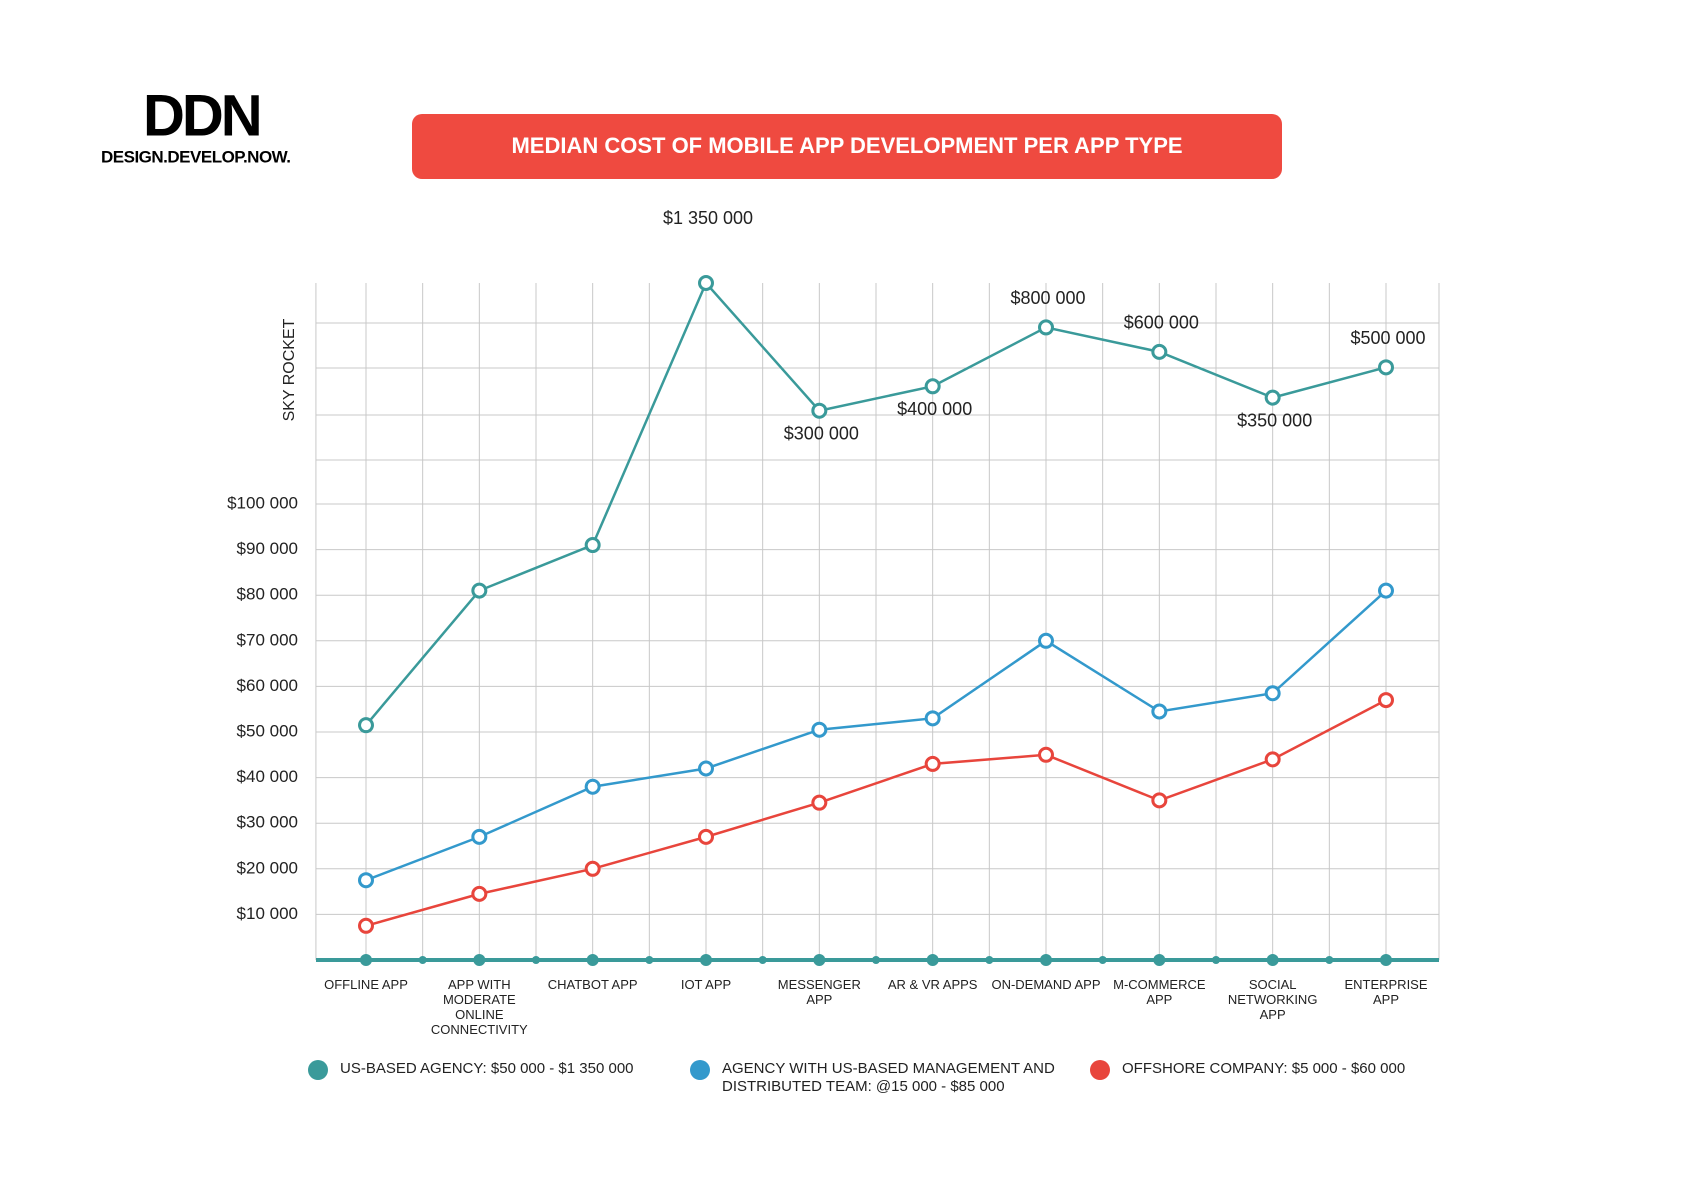 This screenshot has width=1684, height=1191. I want to click on y-axis-label: SKY ROCKET, so click(289, 369).